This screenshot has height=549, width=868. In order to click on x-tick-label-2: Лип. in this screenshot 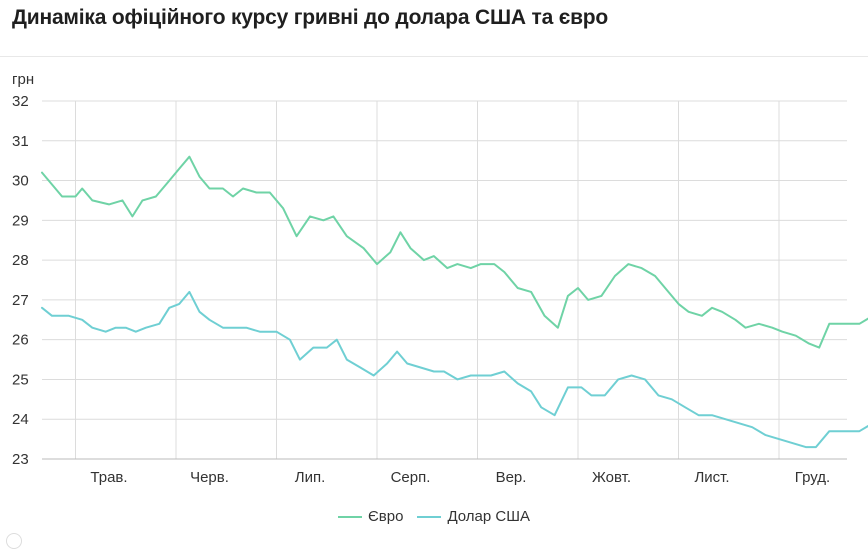, I will do `click(310, 477)`.